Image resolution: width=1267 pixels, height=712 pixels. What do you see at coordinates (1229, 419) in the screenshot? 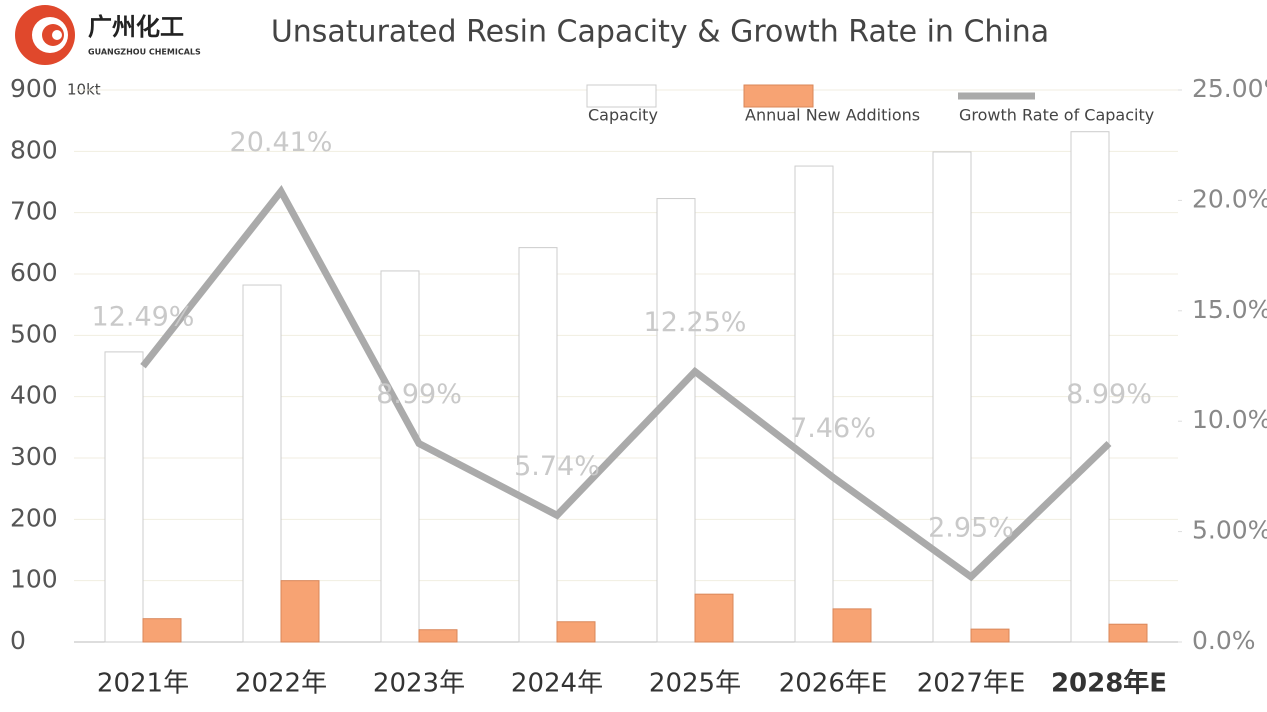
I see `y2-tick-label: 10.0%` at bounding box center [1229, 419].